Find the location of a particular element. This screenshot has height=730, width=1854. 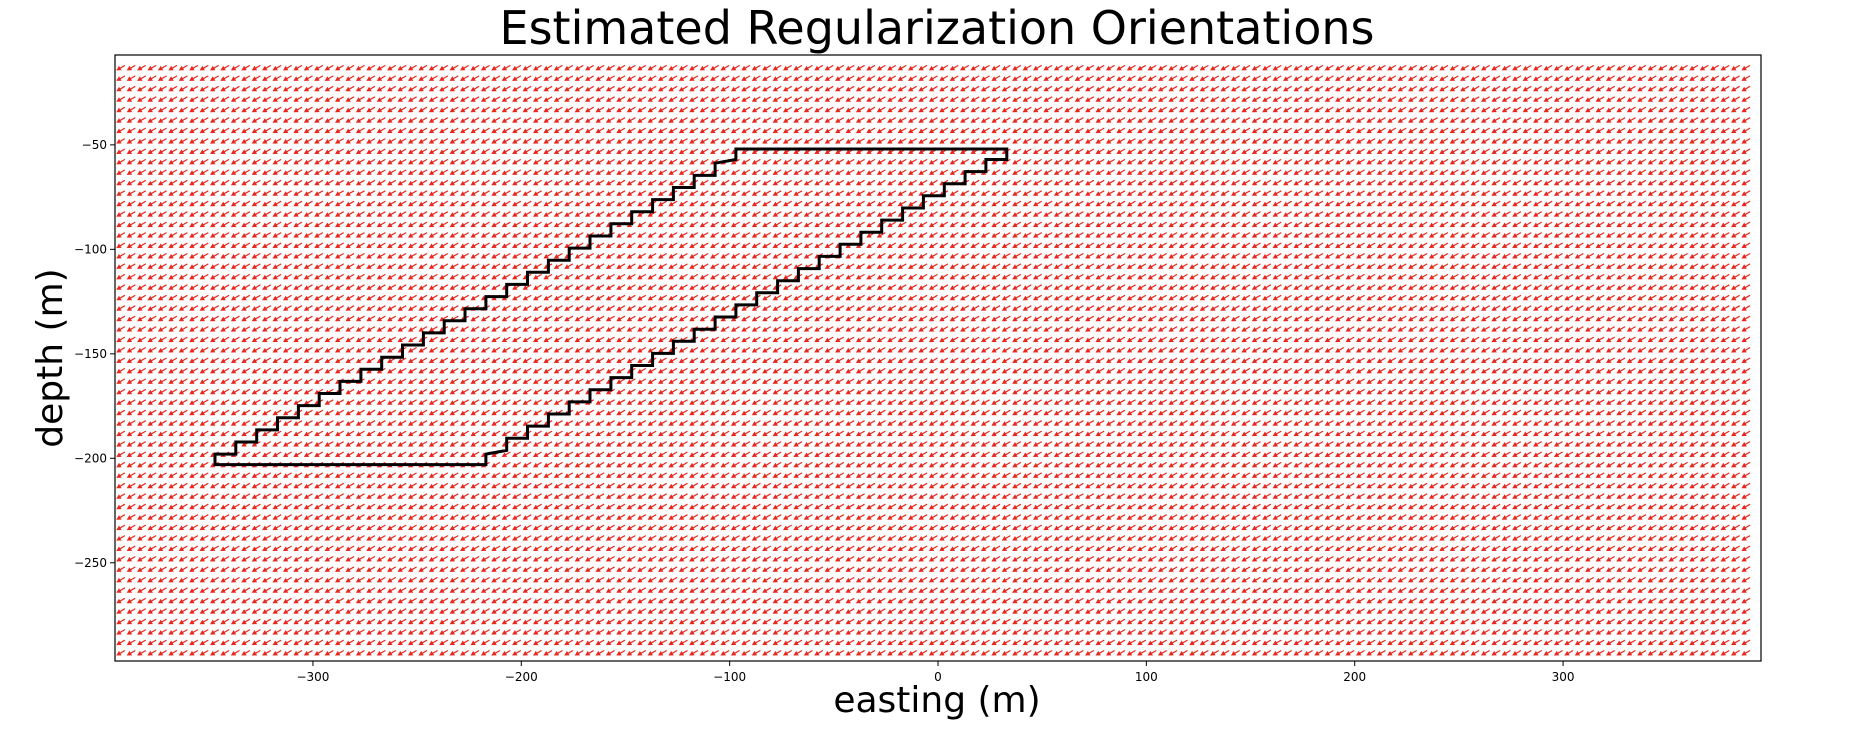

y-tick-label: −50 is located at coordinates (94, 145).